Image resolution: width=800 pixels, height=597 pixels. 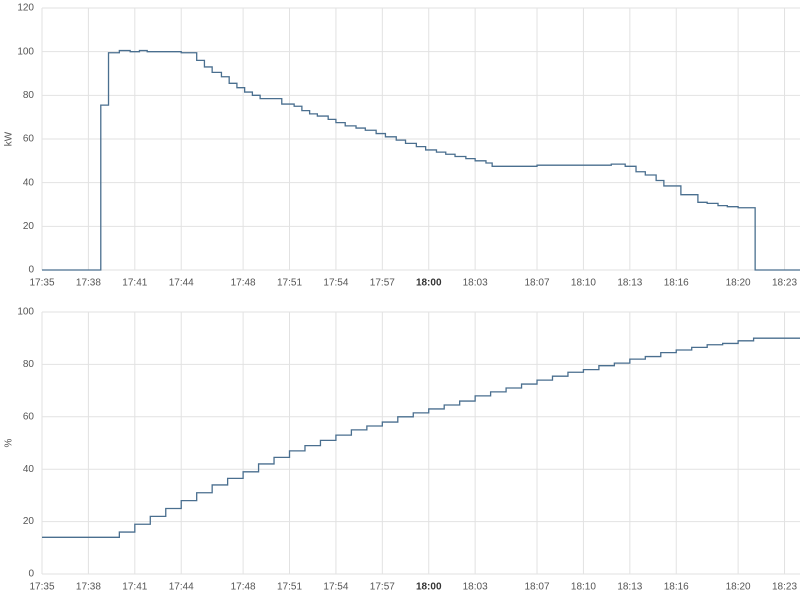 I want to click on y-tick-label: 120, so click(x=25, y=8).